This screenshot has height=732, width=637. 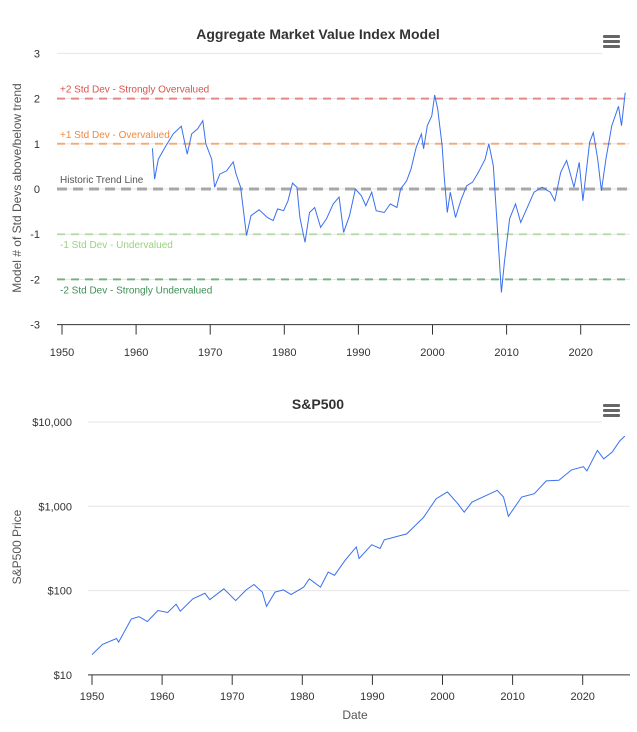 I want to click on y-tick-label: $10,000, so click(x=52, y=423).